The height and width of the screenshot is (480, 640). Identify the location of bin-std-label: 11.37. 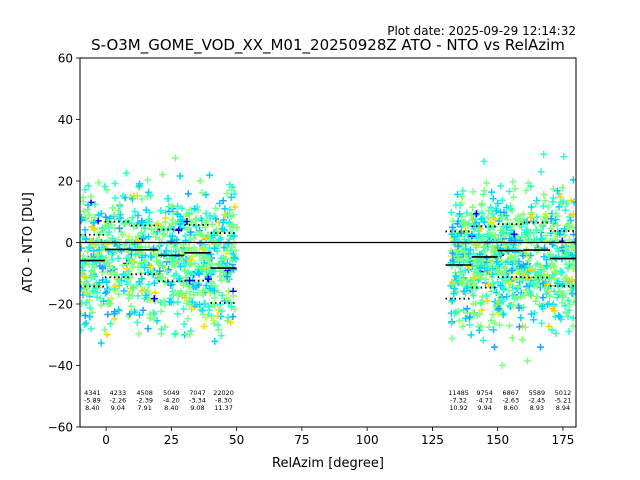
(223, 408).